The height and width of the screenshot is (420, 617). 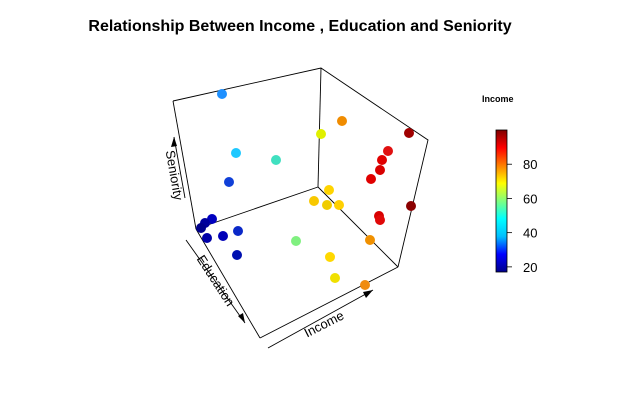 I want to click on box-floor-back-right-edge, so click(x=358, y=227).